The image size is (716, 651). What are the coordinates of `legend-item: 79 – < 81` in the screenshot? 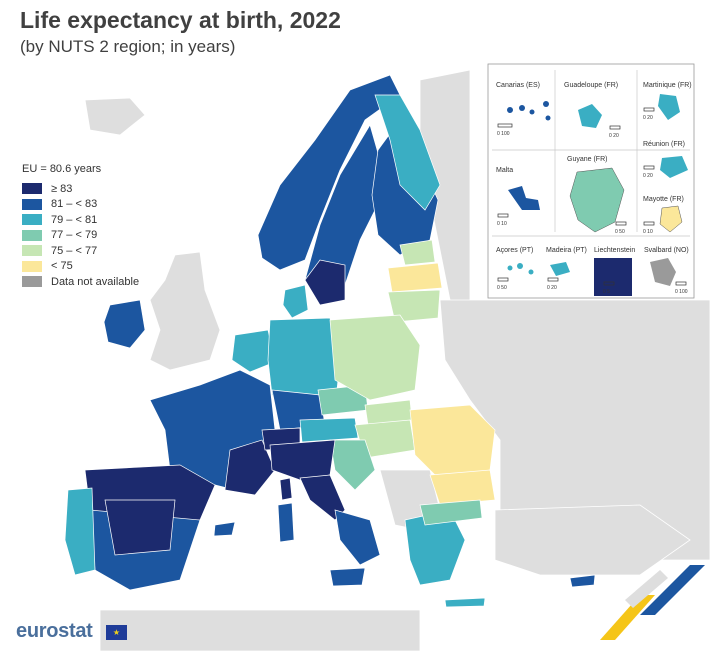 It's located at (80, 220).